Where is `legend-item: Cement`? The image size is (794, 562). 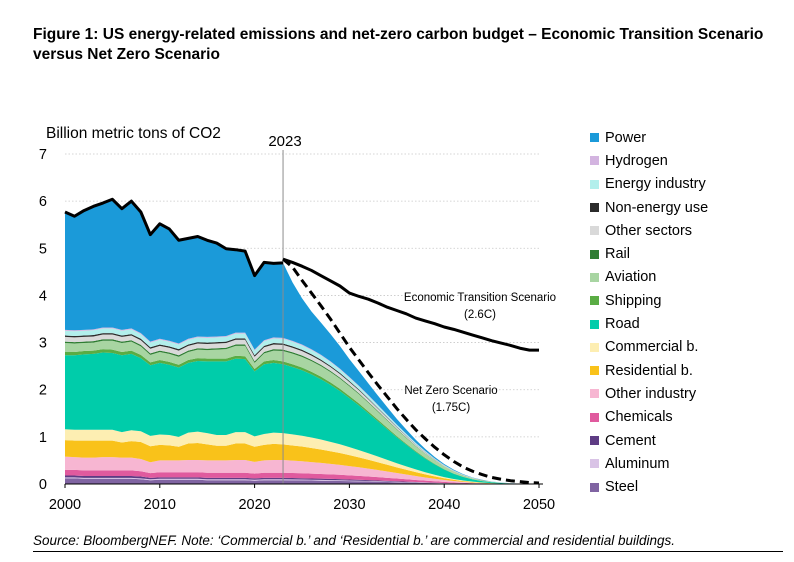
legend-item: Cement is located at coordinates (649, 440).